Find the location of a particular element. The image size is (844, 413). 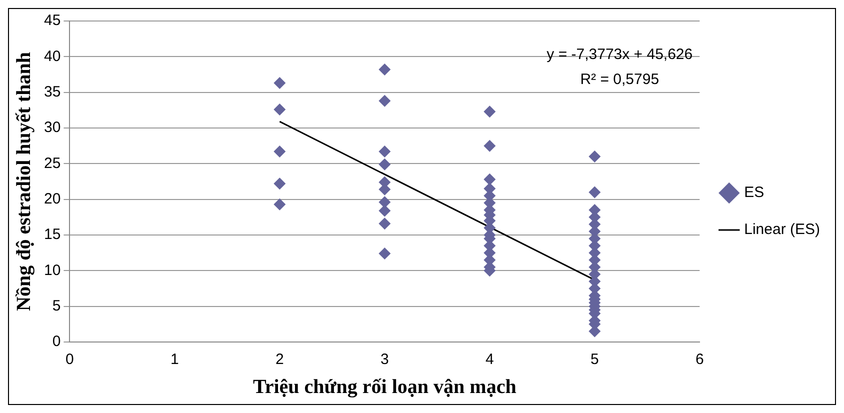

x-tick-label: 2 is located at coordinates (279, 359).